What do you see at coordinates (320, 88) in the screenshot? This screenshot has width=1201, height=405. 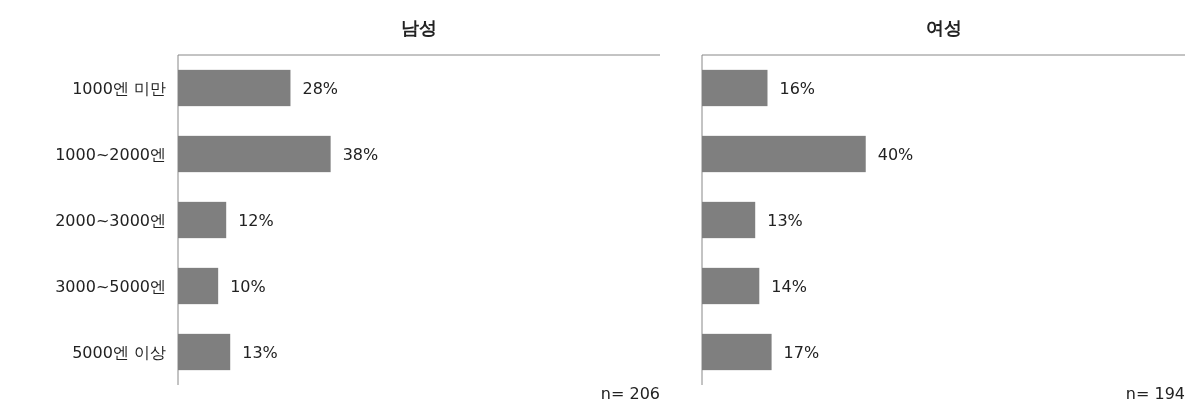 I see `data-label: 28%` at bounding box center [320, 88].